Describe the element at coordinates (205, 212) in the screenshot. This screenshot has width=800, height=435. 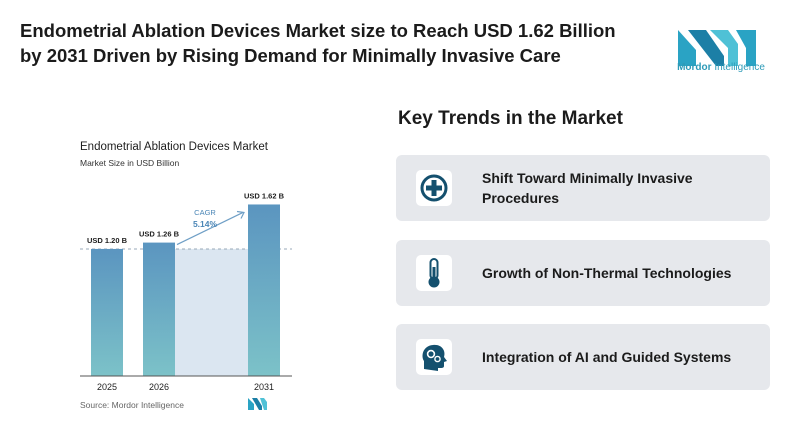
I see `cagr-label: CAGR` at that location.